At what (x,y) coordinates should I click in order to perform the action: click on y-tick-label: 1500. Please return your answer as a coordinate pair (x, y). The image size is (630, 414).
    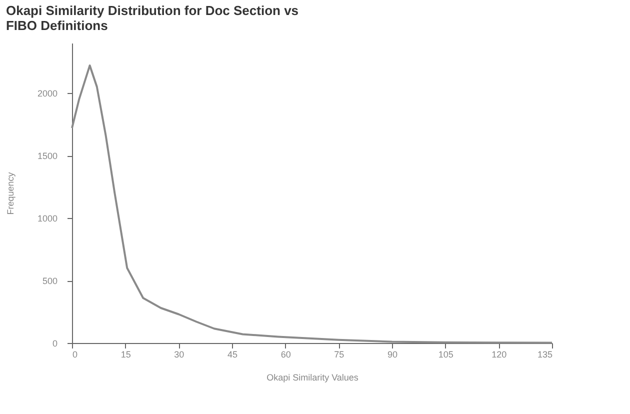
    Looking at the image, I should click on (47, 156).